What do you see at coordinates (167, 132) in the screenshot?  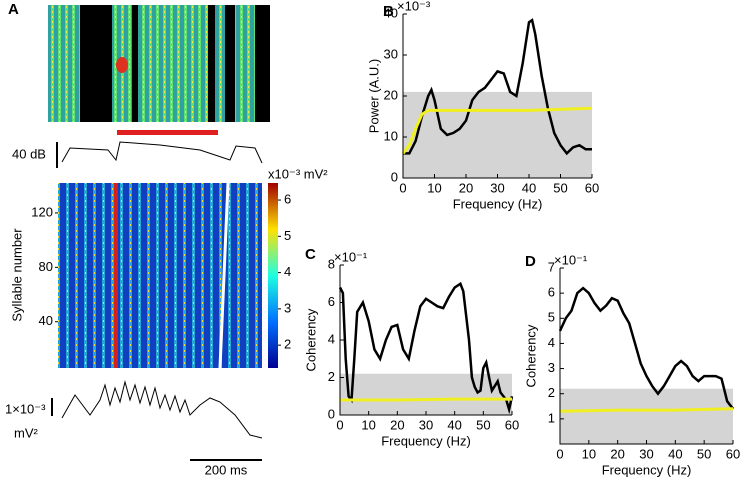 I see `window-bar` at bounding box center [167, 132].